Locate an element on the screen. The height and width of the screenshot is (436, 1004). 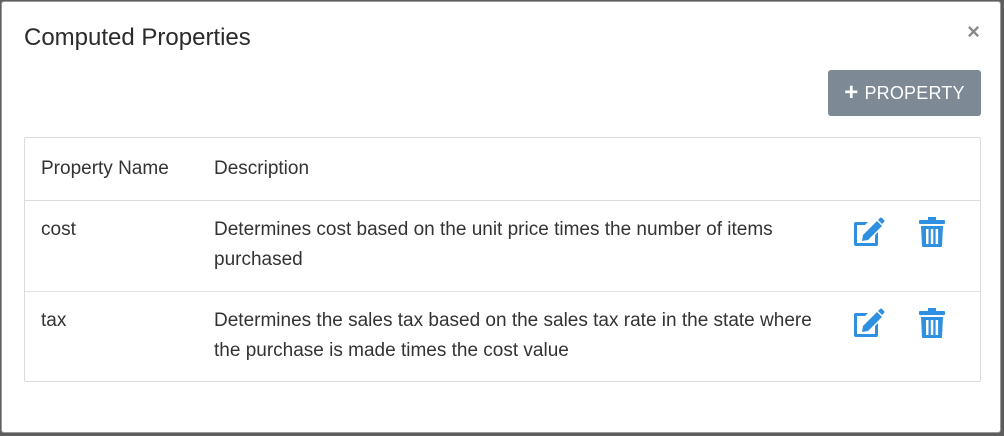
add-property-label: PROPERTY is located at coordinates (914, 92).